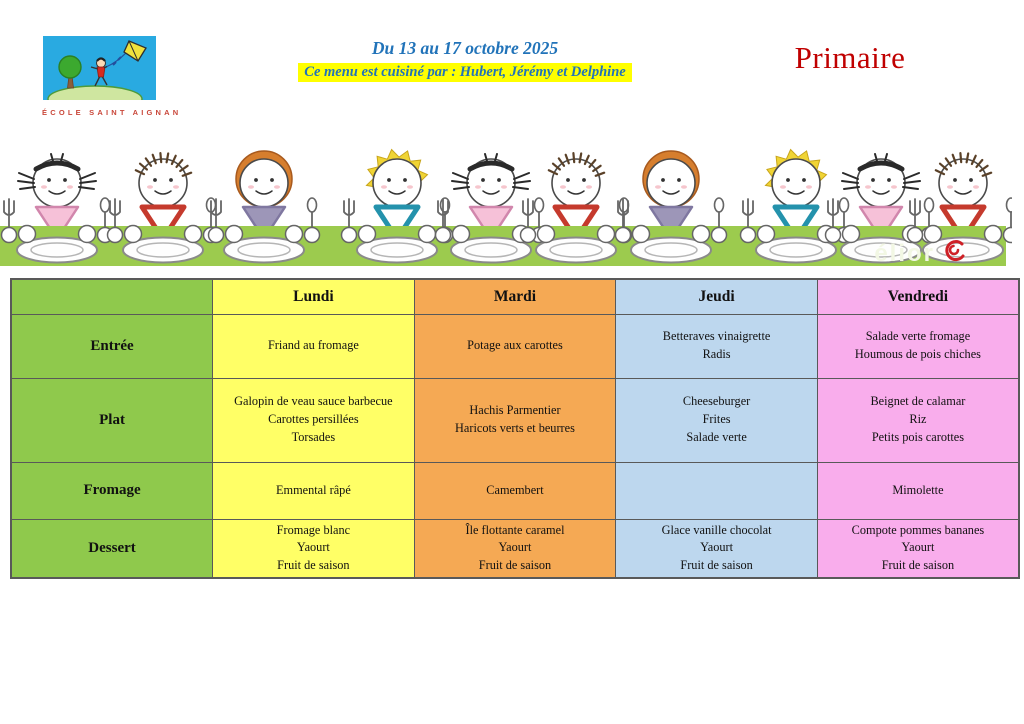 The image size is (1024, 724). Describe the element at coordinates (99, 67) in the screenshot. I see `logo-child-arms` at that location.